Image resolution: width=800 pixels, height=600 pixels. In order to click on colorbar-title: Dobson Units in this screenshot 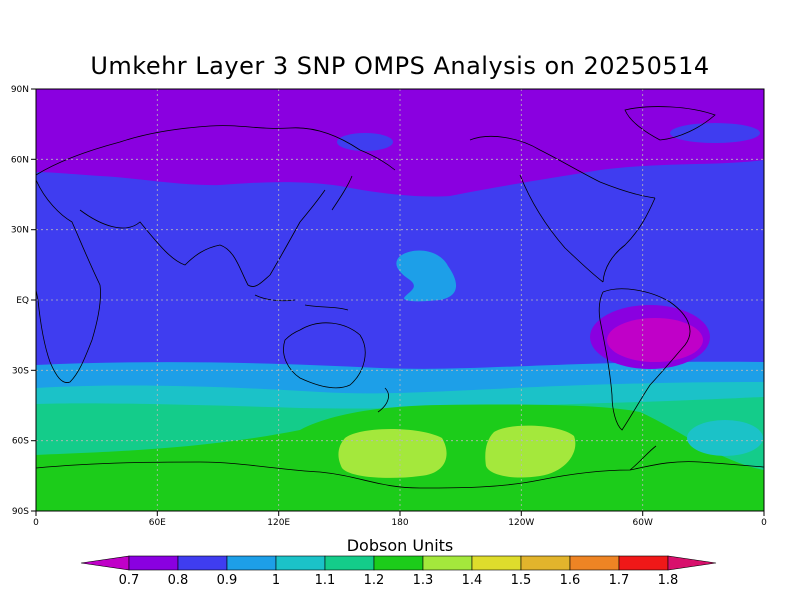, I will do `click(400, 545)`.